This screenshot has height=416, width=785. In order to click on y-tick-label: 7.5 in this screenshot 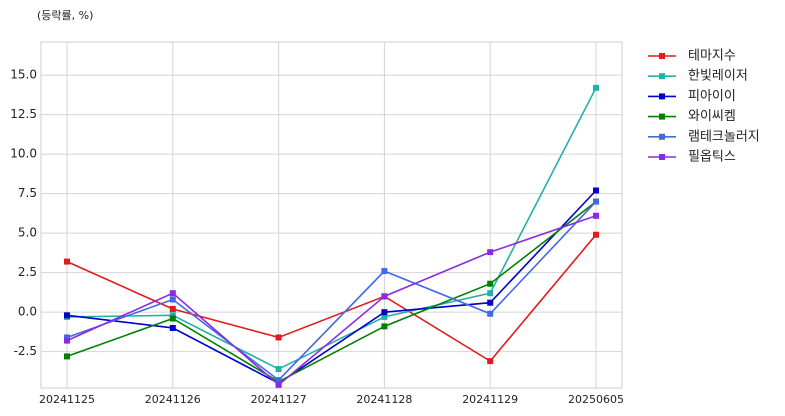, I will do `click(27, 193)`.